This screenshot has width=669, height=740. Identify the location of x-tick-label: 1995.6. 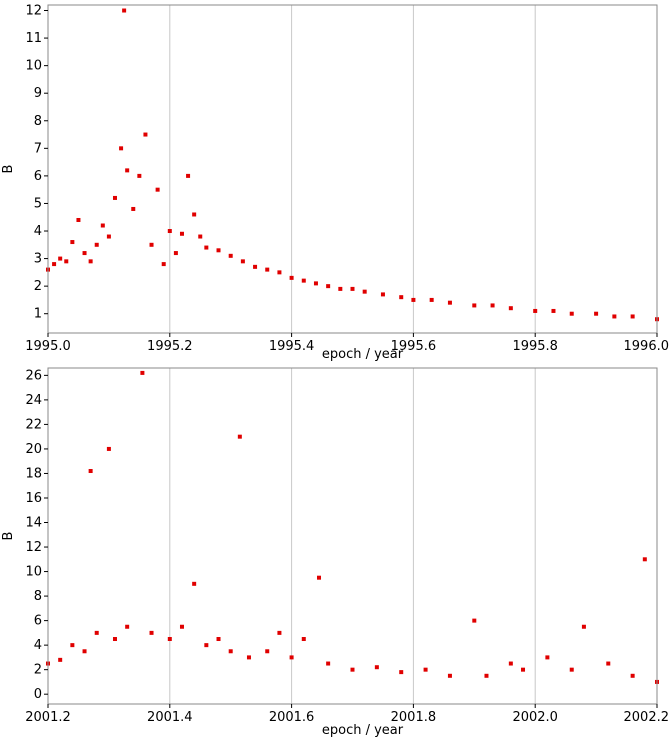
(414, 346).